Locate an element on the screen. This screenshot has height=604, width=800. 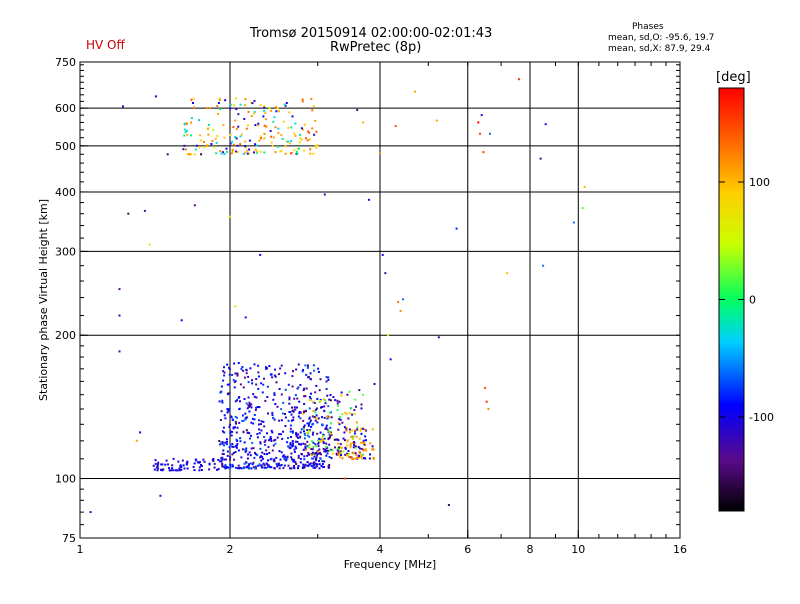
y-tick-label: 75 is located at coordinates (69, 538).